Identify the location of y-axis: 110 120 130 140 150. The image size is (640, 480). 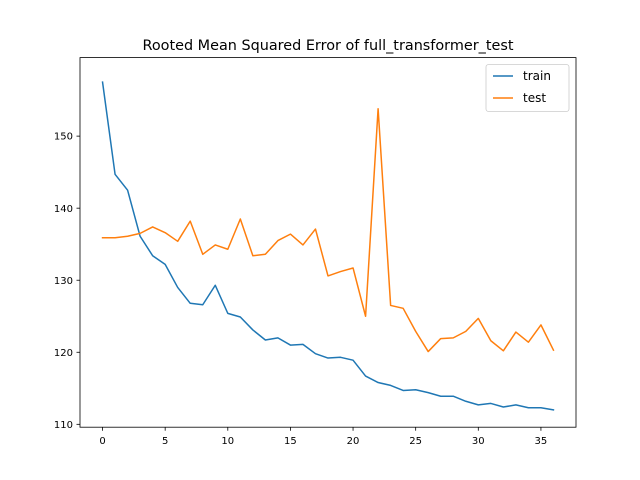
(67, 281).